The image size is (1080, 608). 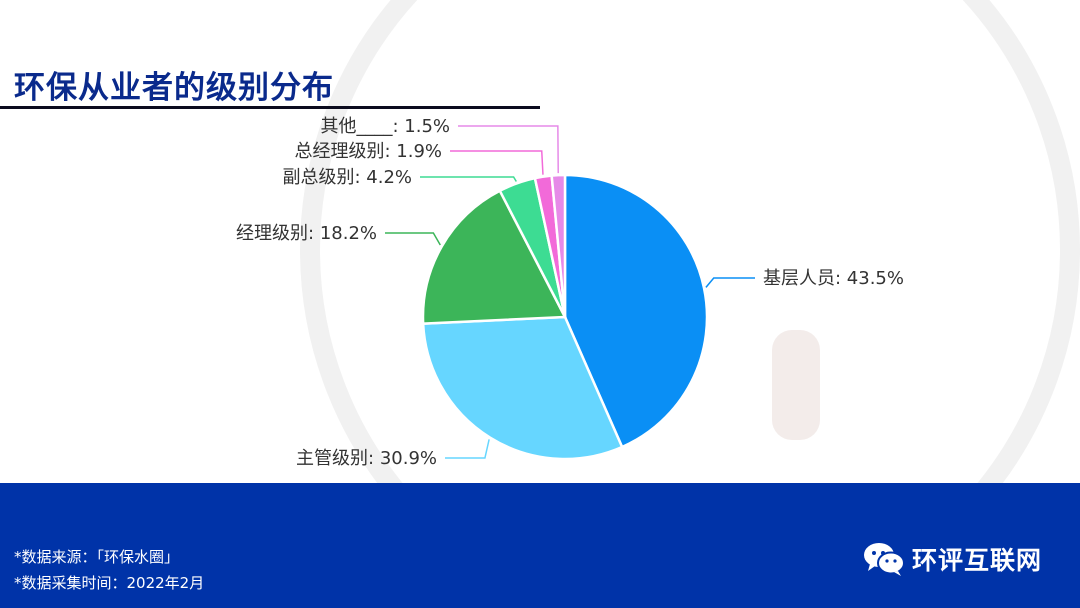 I want to click on brand: 环评互联网, so click(x=952, y=559).